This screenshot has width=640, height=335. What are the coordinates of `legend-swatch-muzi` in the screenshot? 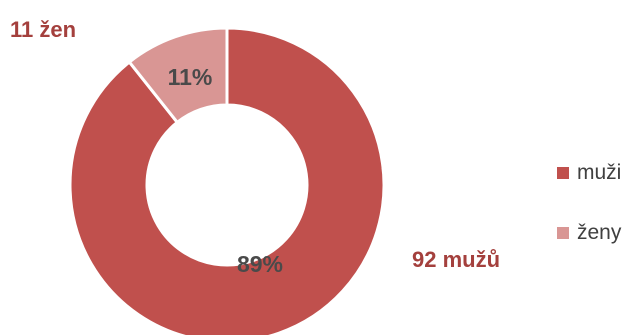 It's located at (563, 173).